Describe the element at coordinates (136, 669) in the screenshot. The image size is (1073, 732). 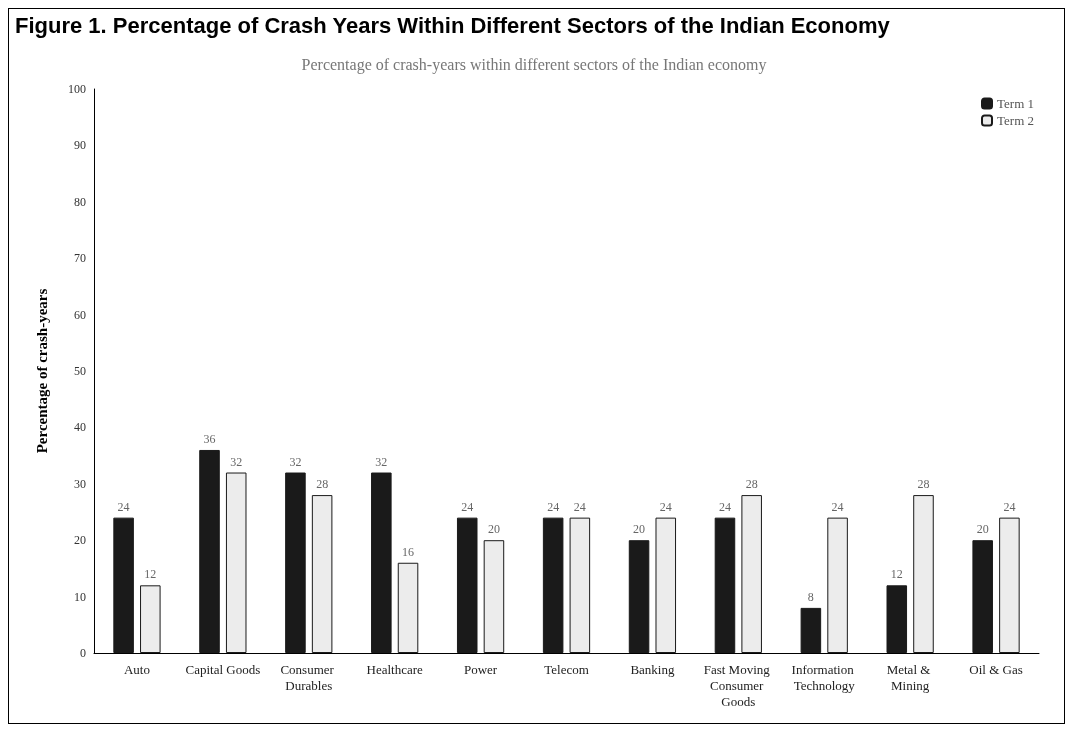
I see `x-tick-label: Auto` at that location.